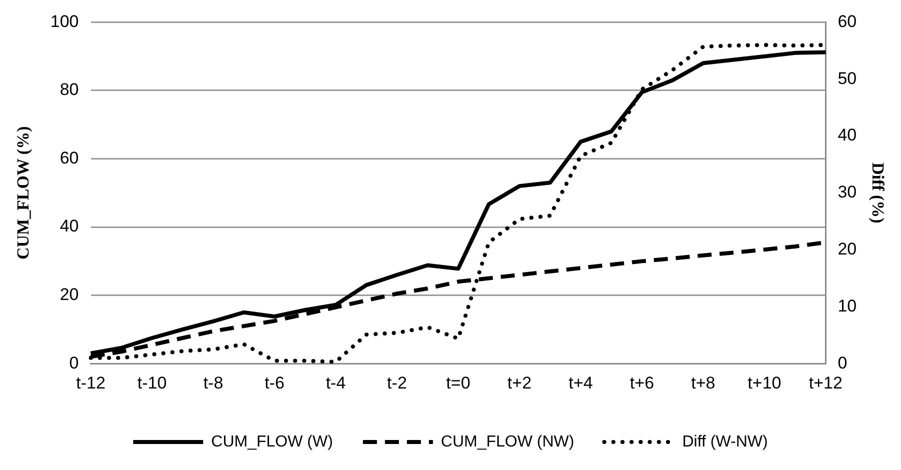 Image resolution: width=901 pixels, height=470 pixels. I want to click on y-tick-label: 40, so click(69, 226).